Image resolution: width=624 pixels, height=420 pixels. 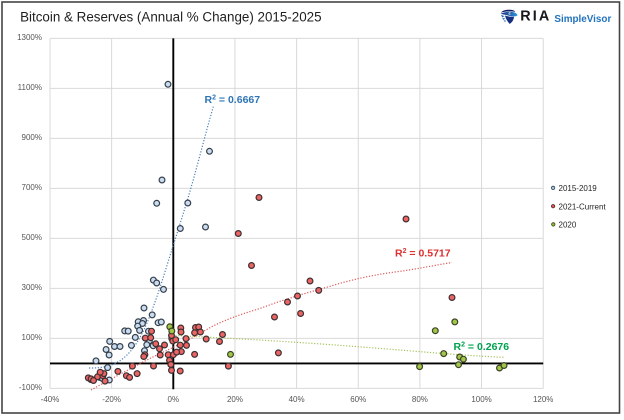 I want to click on svg-text: 700%, so click(x=32, y=187).